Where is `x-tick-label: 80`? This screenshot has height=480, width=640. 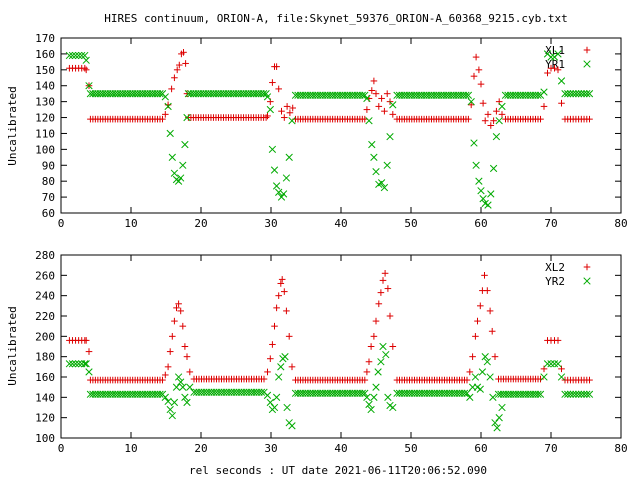 x-tick-label: 80 is located at coordinates (620, 448).